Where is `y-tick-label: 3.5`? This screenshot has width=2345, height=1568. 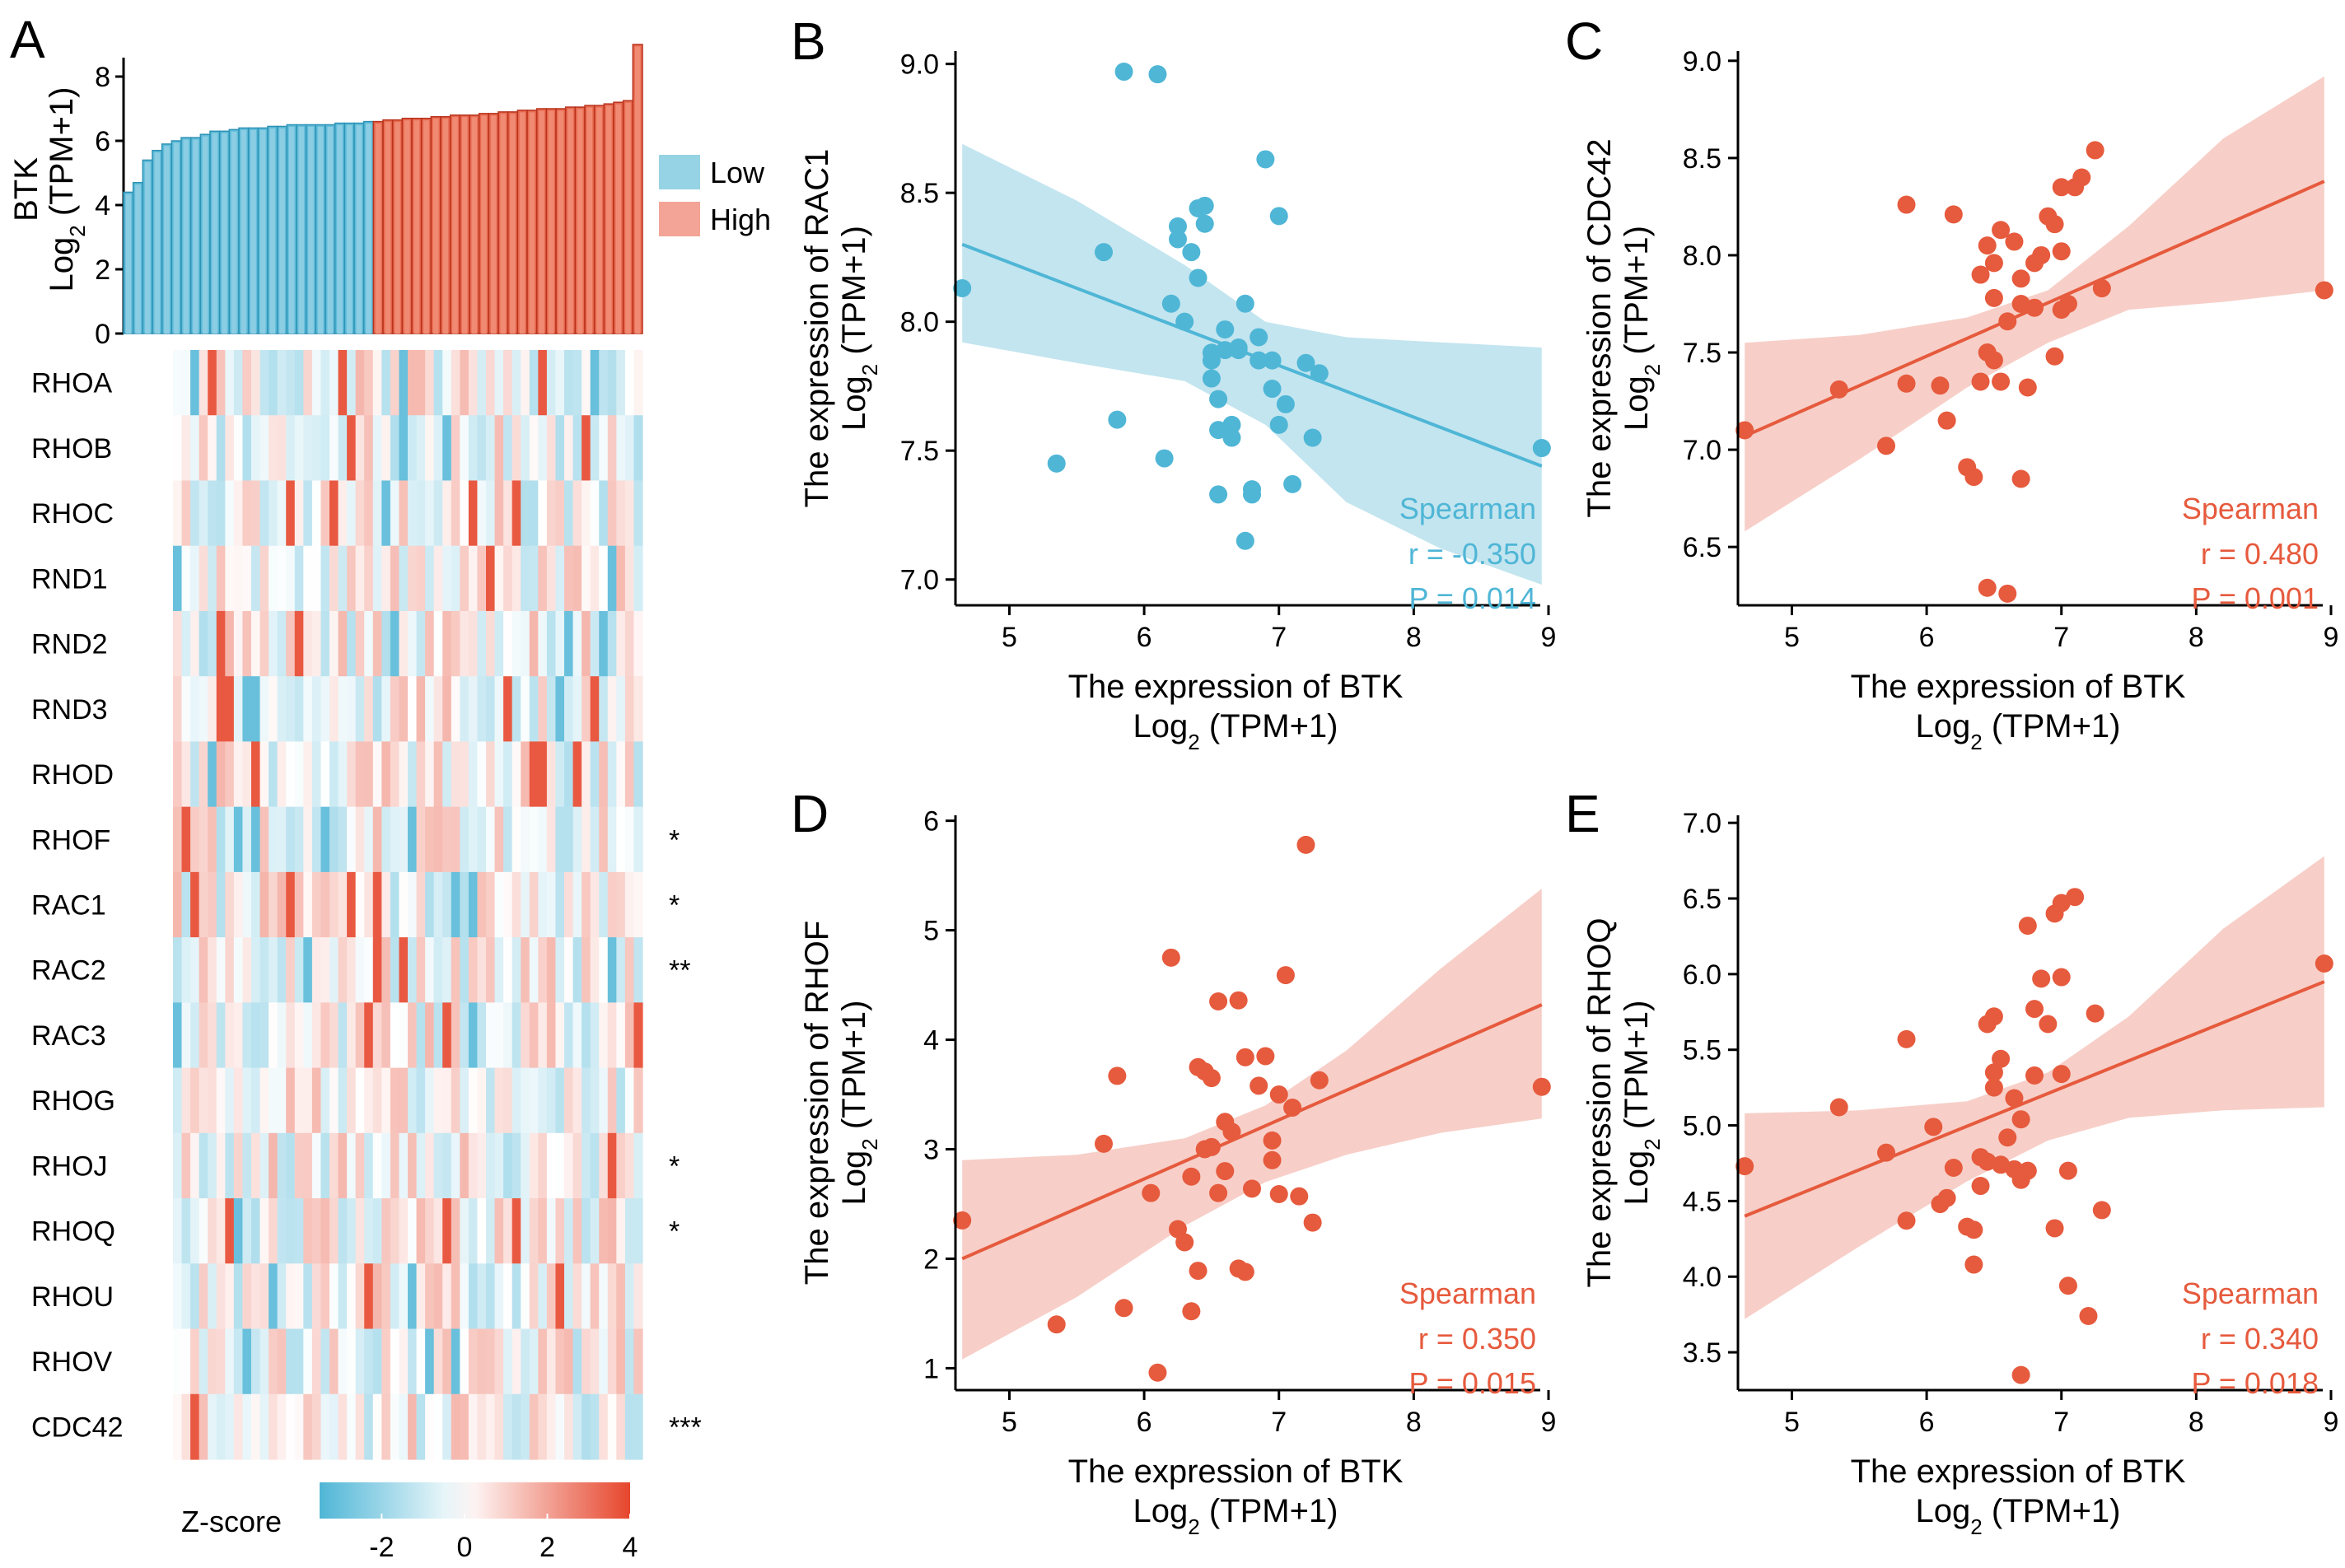
y-tick-label: 3.5 is located at coordinates (1702, 1353).